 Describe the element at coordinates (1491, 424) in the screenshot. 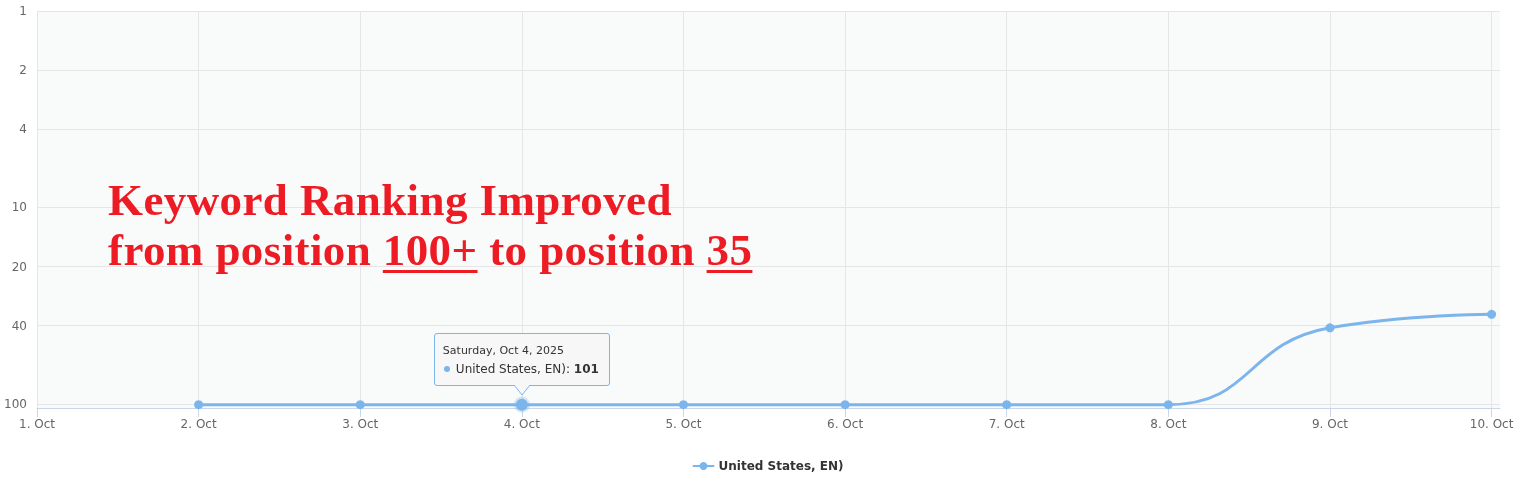

I see `x-tick-label: 10. Oct` at that location.